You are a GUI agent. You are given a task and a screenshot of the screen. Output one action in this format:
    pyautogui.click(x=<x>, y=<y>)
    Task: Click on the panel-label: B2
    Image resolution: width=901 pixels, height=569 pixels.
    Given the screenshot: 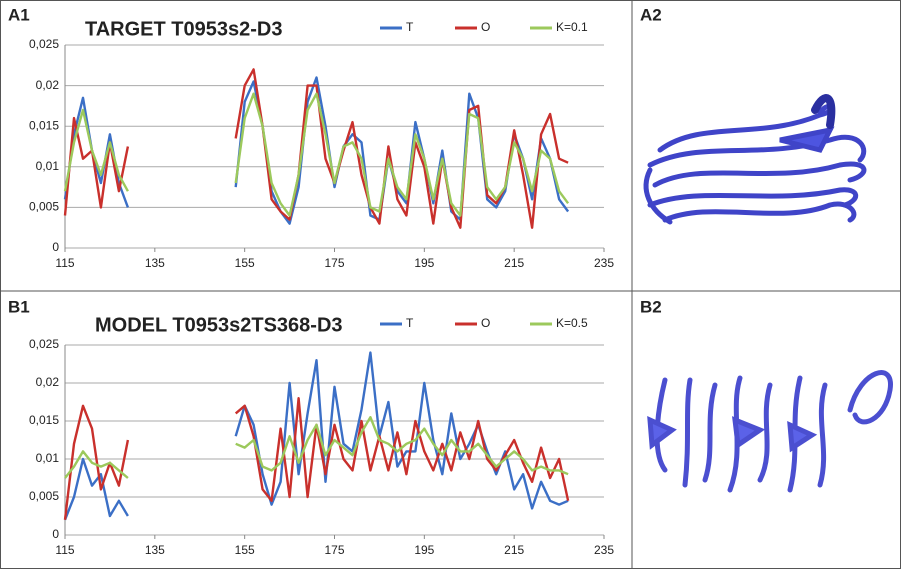 What is the action you would take?
    pyautogui.click(x=651, y=306)
    